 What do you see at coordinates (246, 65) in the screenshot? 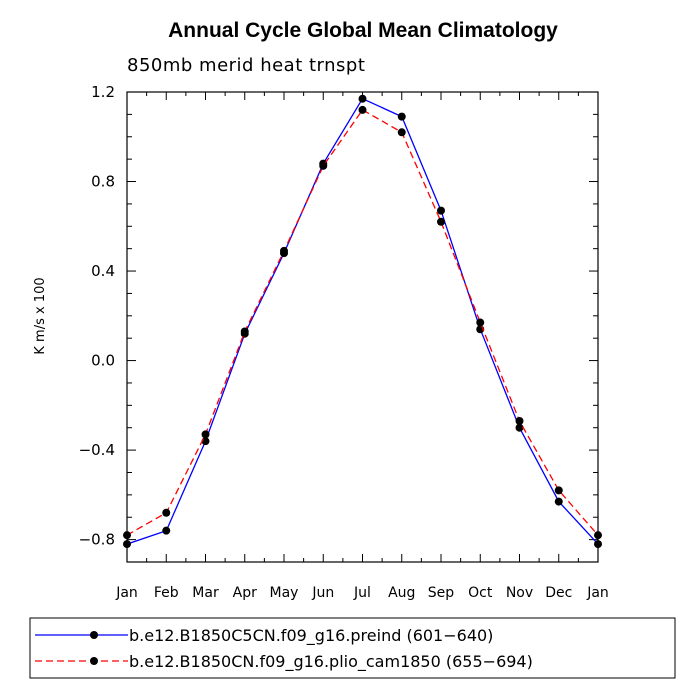
I see `chart-subtitle: 850mb merid heat trnspt` at bounding box center [246, 65].